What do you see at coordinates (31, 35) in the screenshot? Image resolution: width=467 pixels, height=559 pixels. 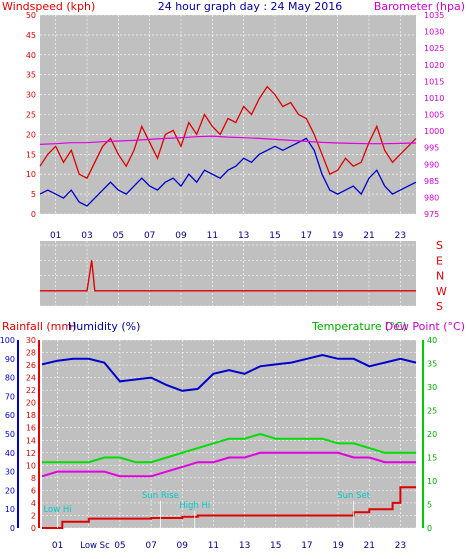 I see `windspeed-tick-label: 45` at bounding box center [31, 35].